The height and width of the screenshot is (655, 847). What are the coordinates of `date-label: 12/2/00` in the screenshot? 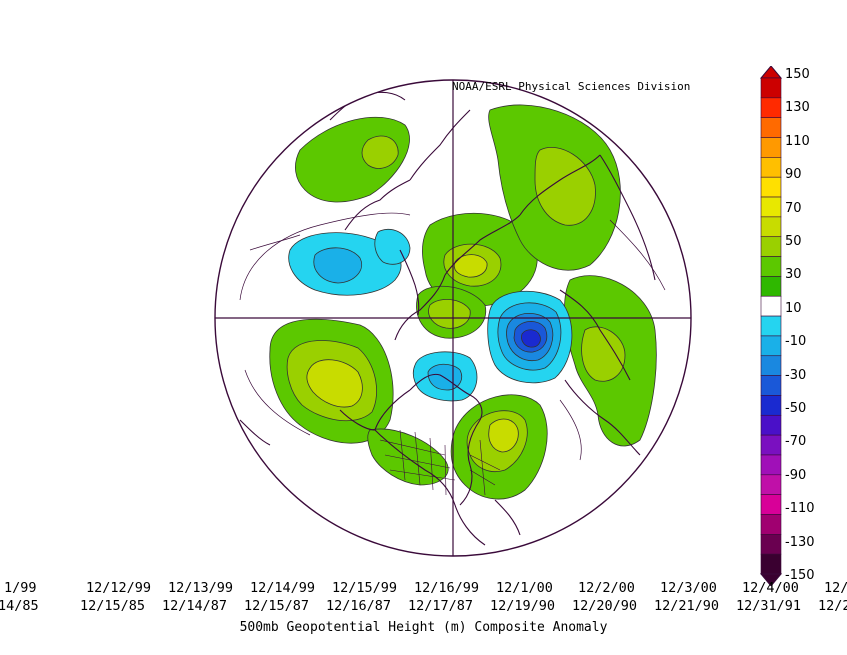 It's located at (606, 588).